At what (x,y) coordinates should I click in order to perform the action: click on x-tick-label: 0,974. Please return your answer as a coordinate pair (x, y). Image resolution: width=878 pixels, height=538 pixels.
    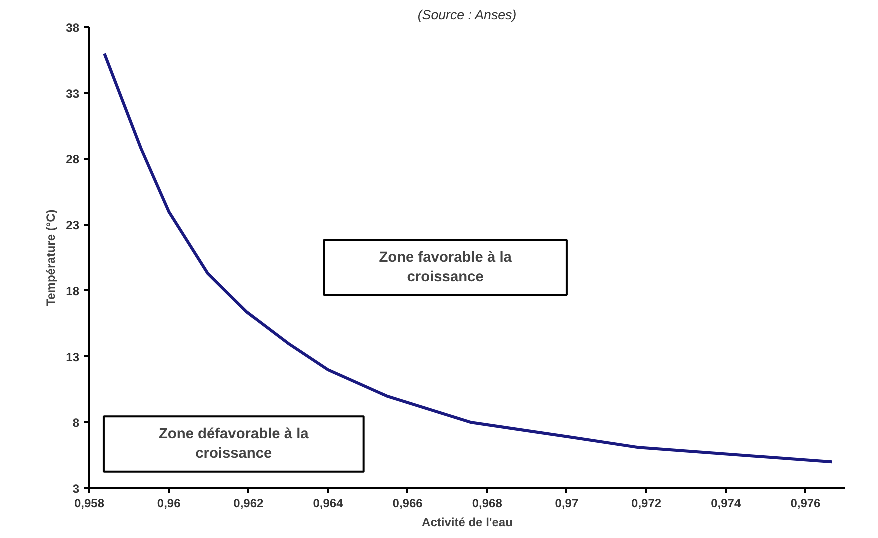
    Looking at the image, I should click on (726, 503).